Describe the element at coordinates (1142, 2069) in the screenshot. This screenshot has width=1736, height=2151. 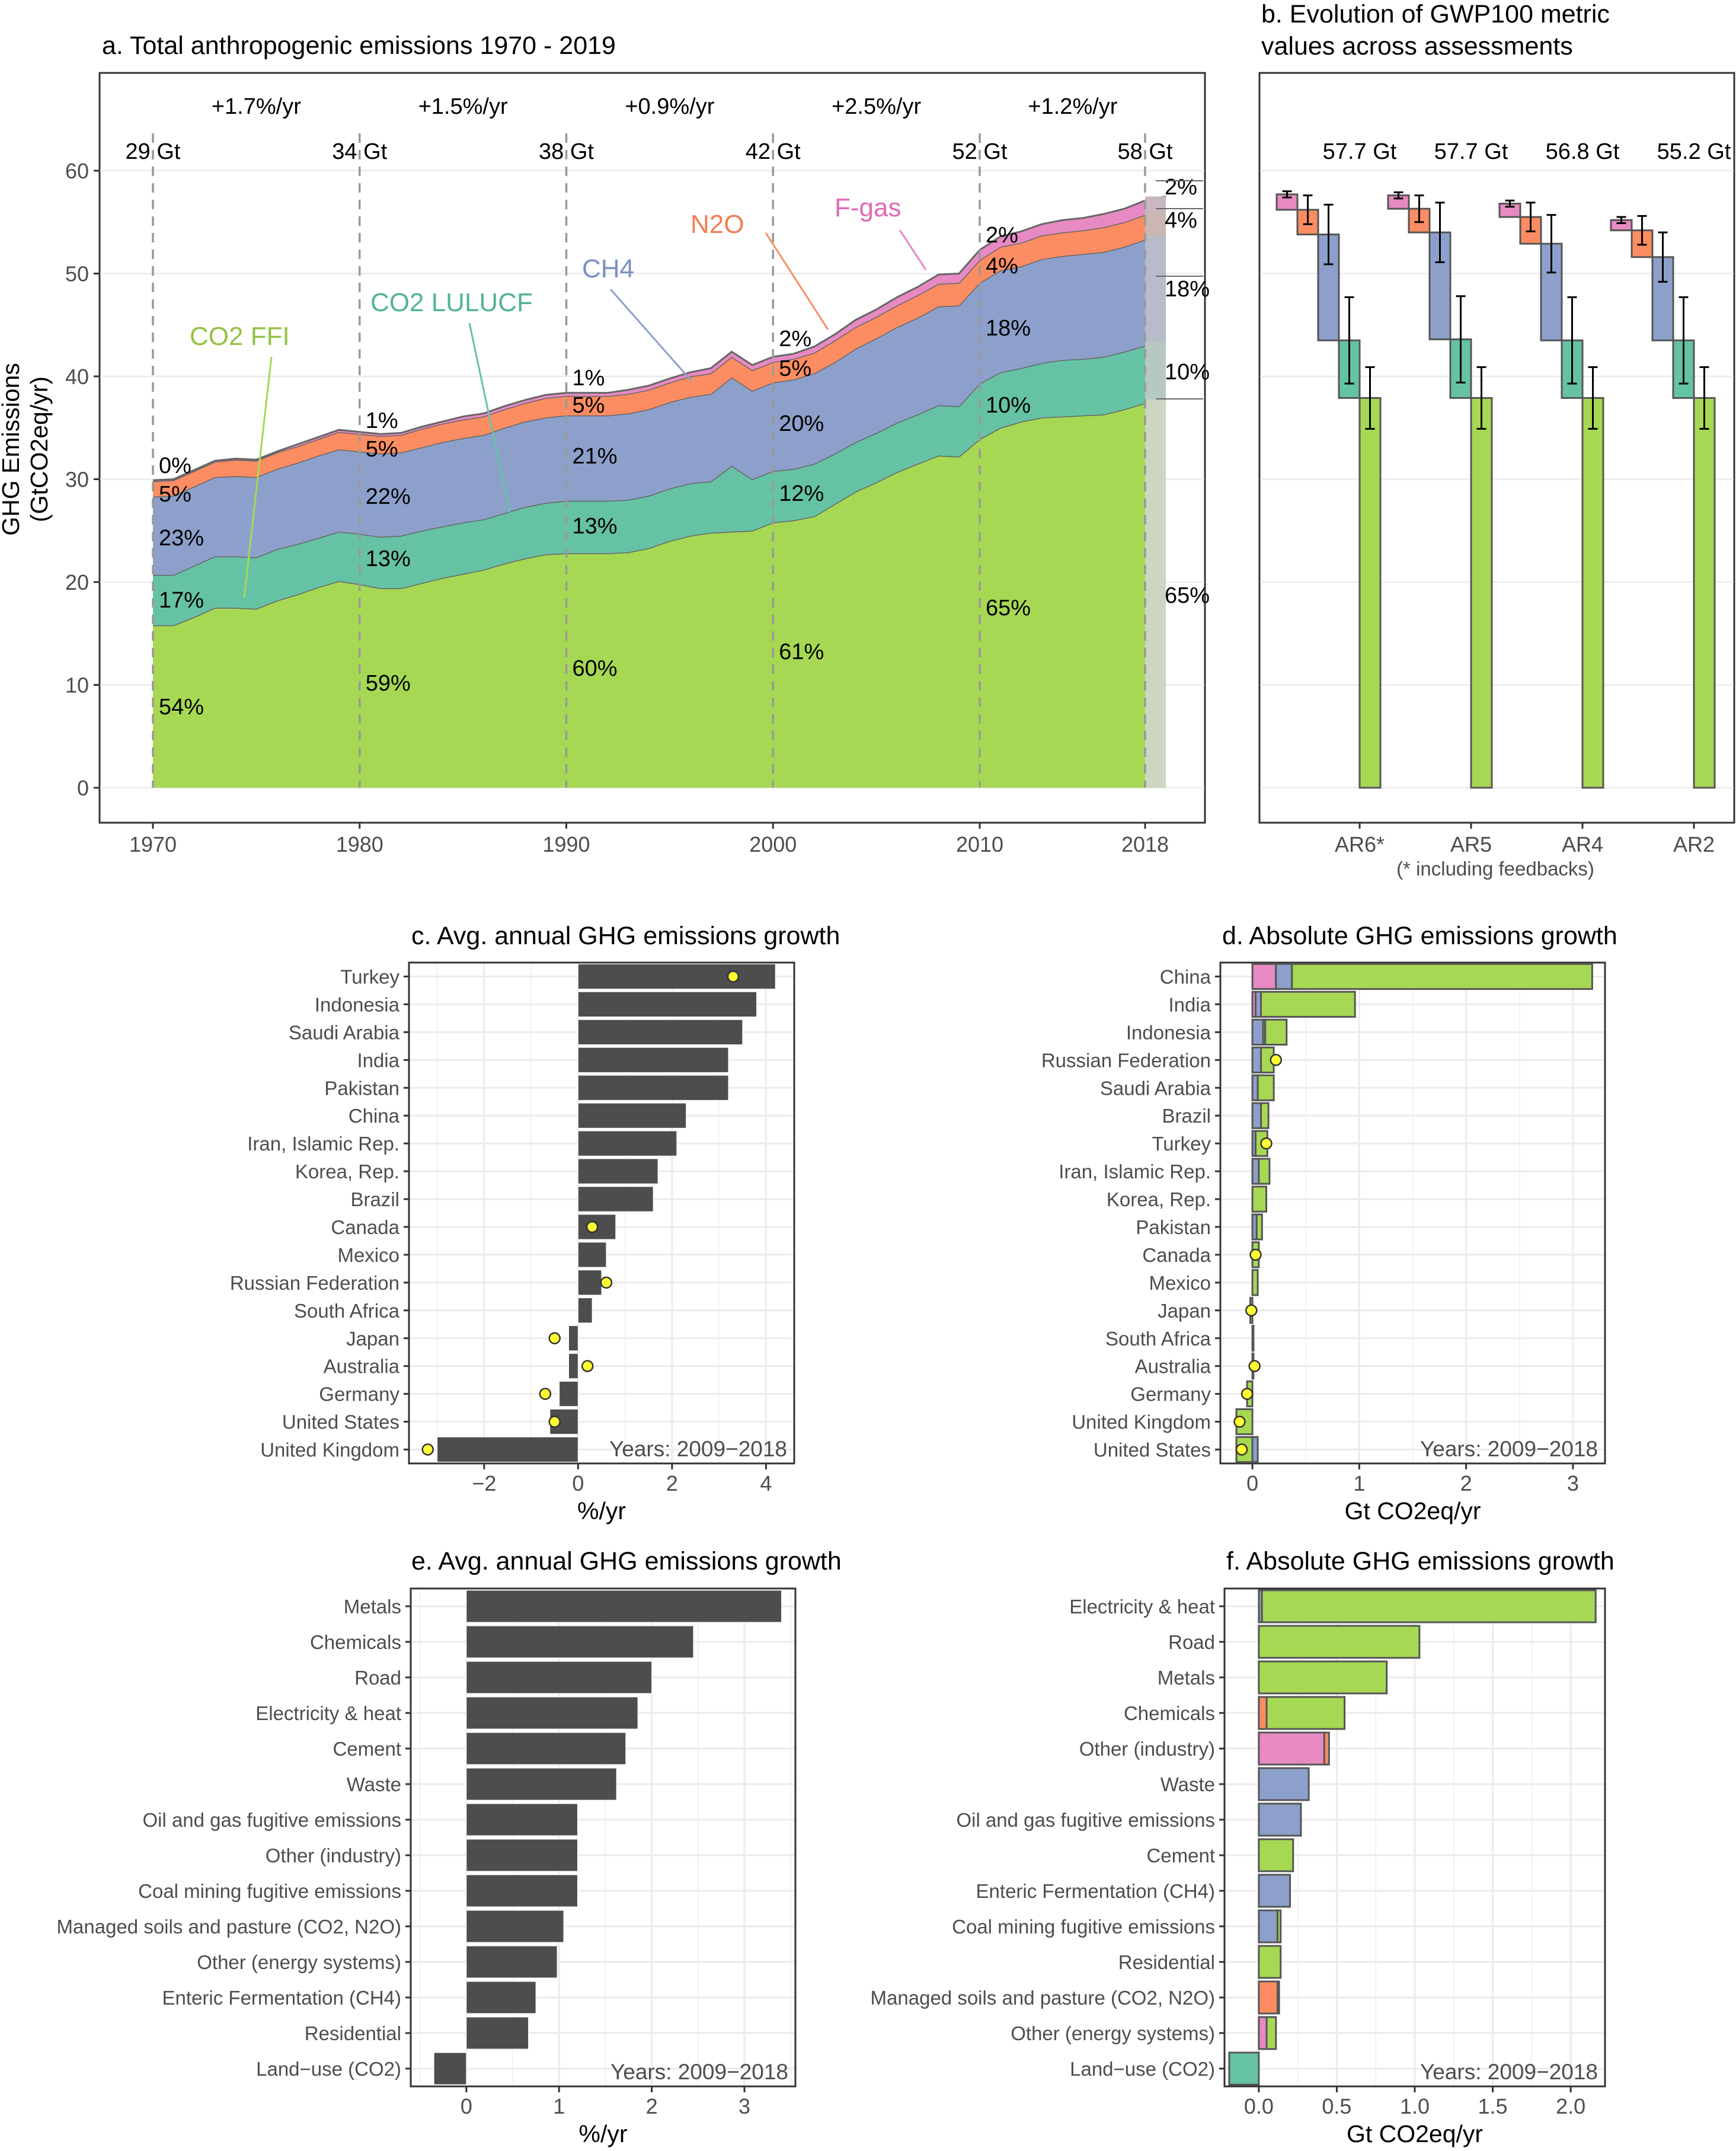
I see `category-label: Land−use (CO2)` at that location.